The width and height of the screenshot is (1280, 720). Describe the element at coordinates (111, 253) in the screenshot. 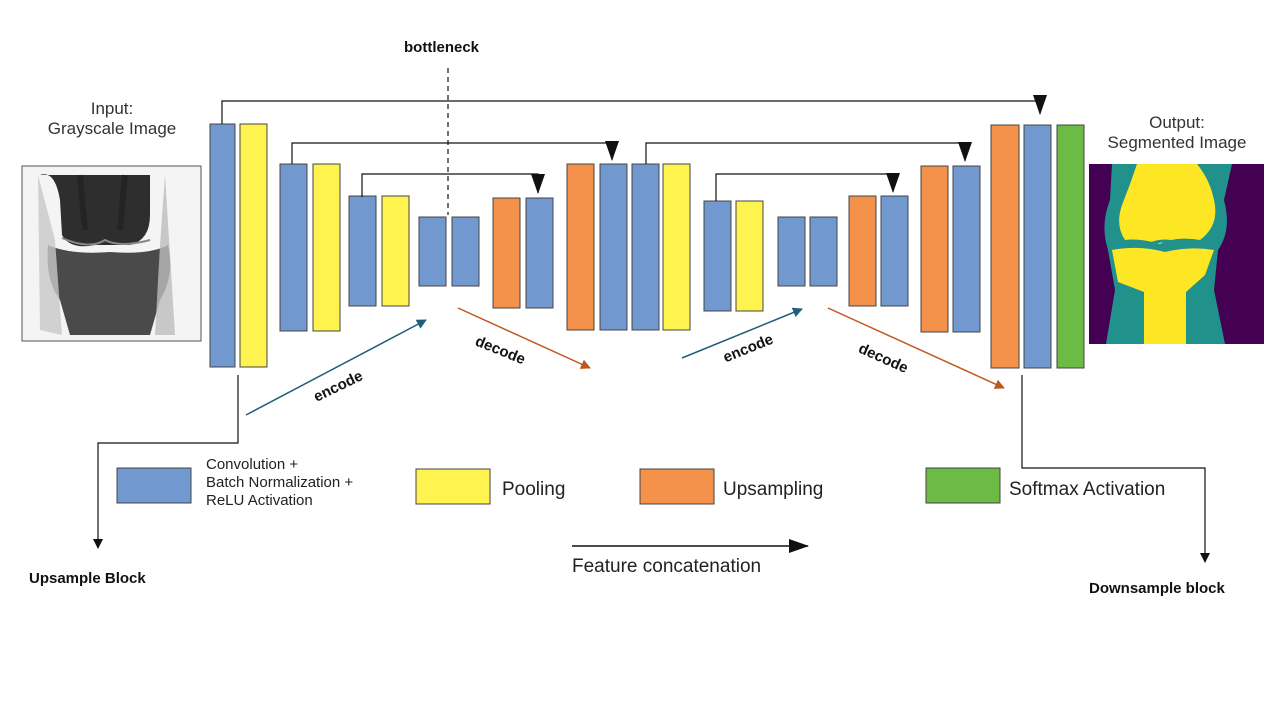

I see `input-image` at that location.